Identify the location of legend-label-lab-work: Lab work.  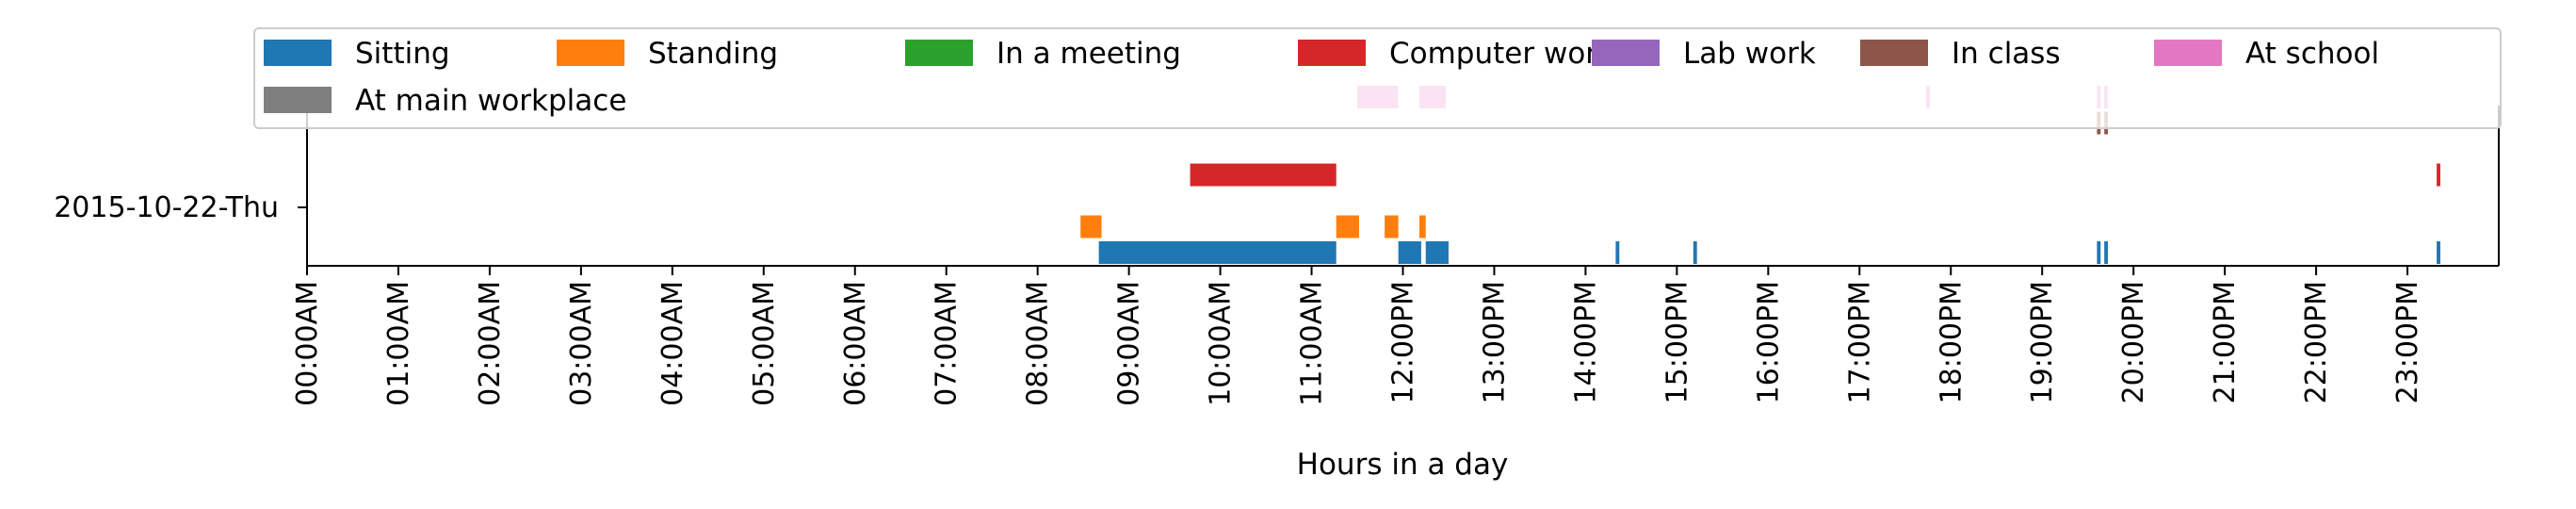
(1749, 54).